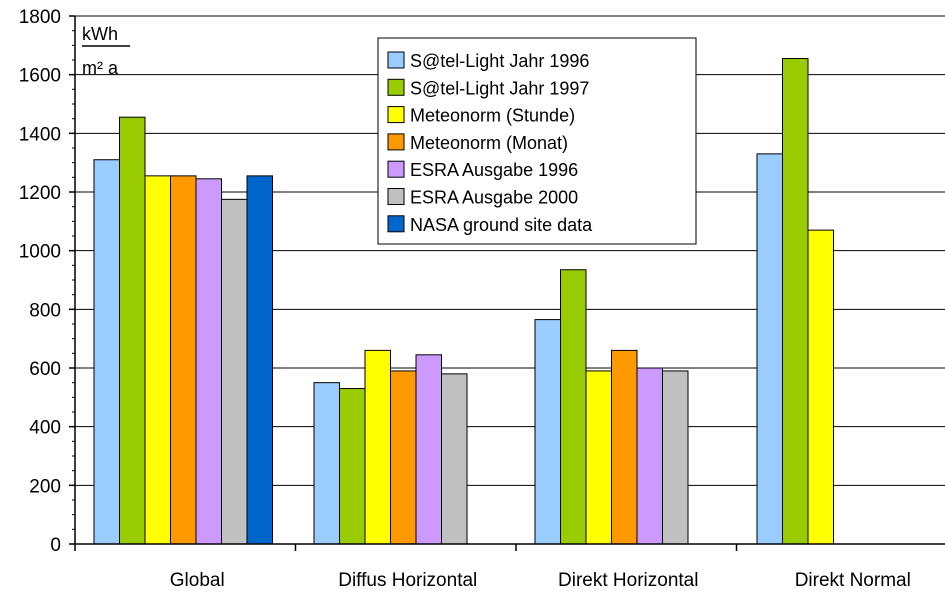 The height and width of the screenshot is (592, 945). I want to click on x-category-label: Global, so click(197, 580).